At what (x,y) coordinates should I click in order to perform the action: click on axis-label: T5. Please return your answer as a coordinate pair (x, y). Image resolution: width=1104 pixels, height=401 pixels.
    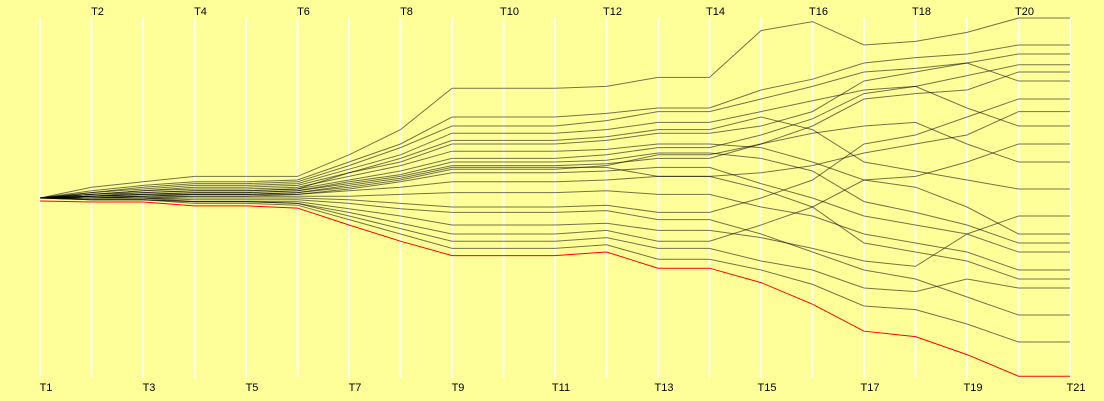
    Looking at the image, I should click on (252, 388).